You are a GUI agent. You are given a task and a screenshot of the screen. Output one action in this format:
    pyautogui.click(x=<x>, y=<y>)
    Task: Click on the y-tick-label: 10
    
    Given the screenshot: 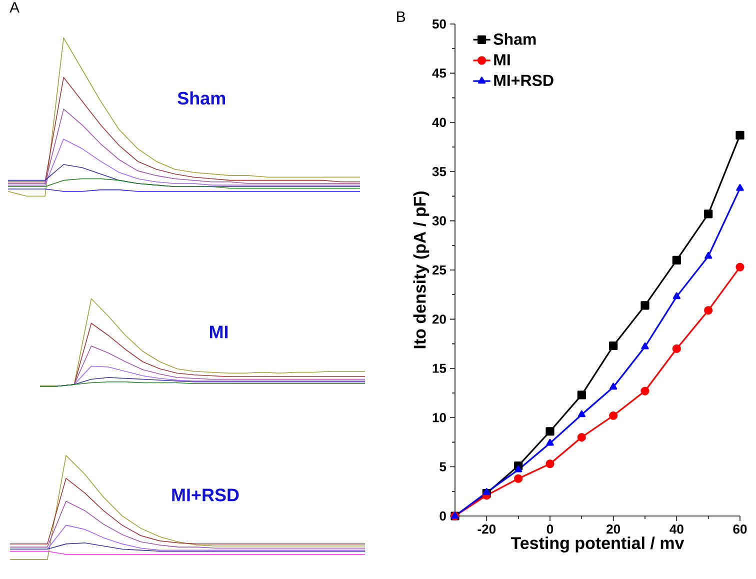 What is the action you would take?
    pyautogui.click(x=439, y=417)
    